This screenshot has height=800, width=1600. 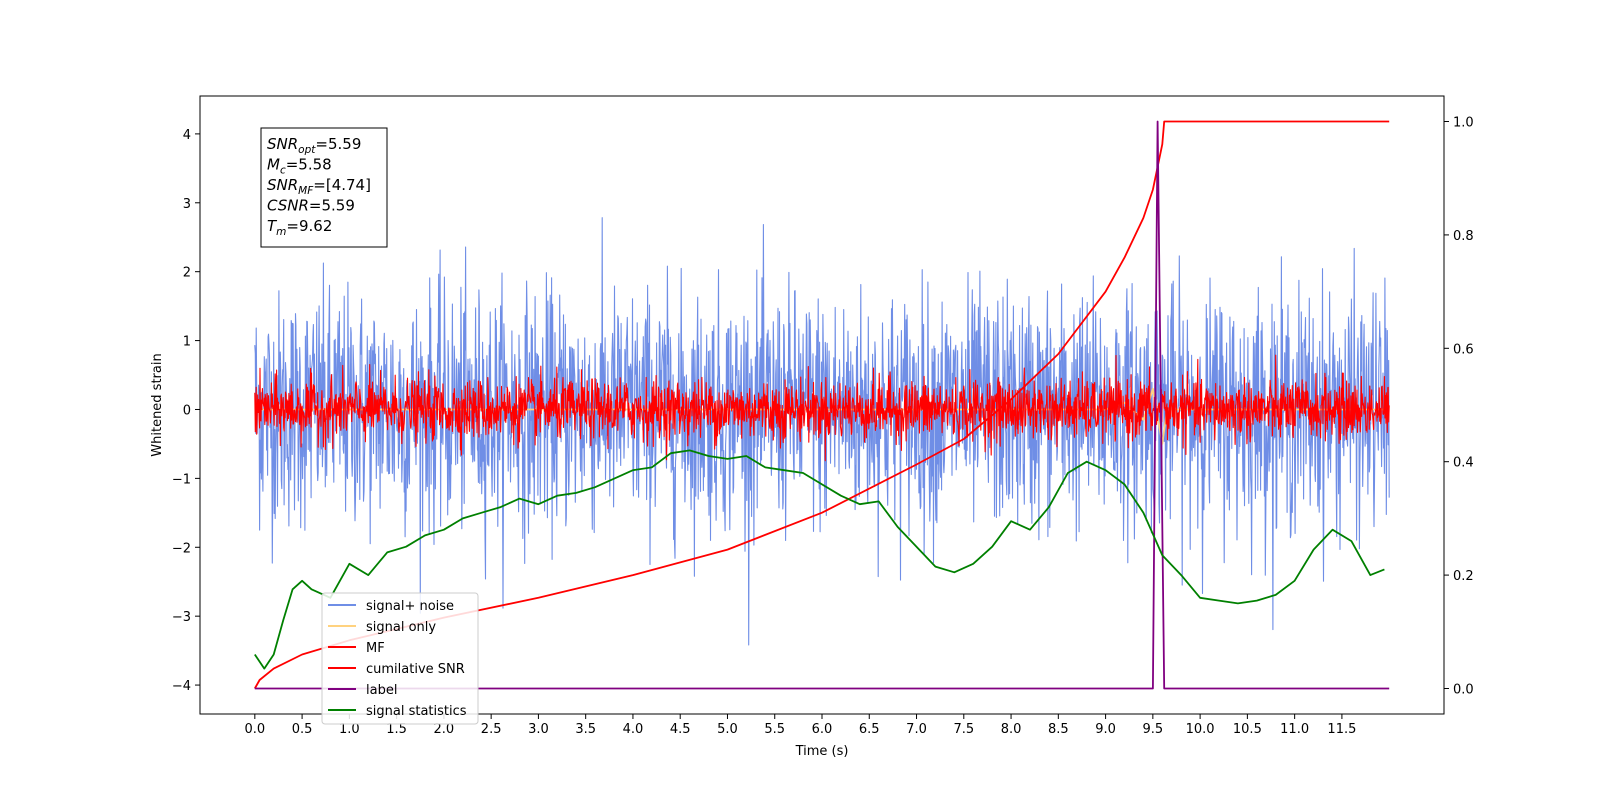 What do you see at coordinates (1294, 729) in the screenshot?
I see `x-tick-label: 11.0` at bounding box center [1294, 729].